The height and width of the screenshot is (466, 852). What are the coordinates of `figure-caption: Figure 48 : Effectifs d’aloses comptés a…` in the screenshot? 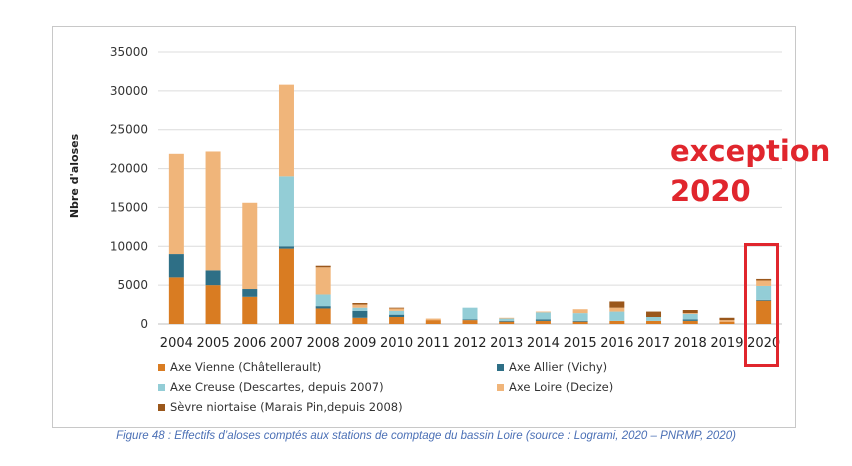 It's located at (426, 436).